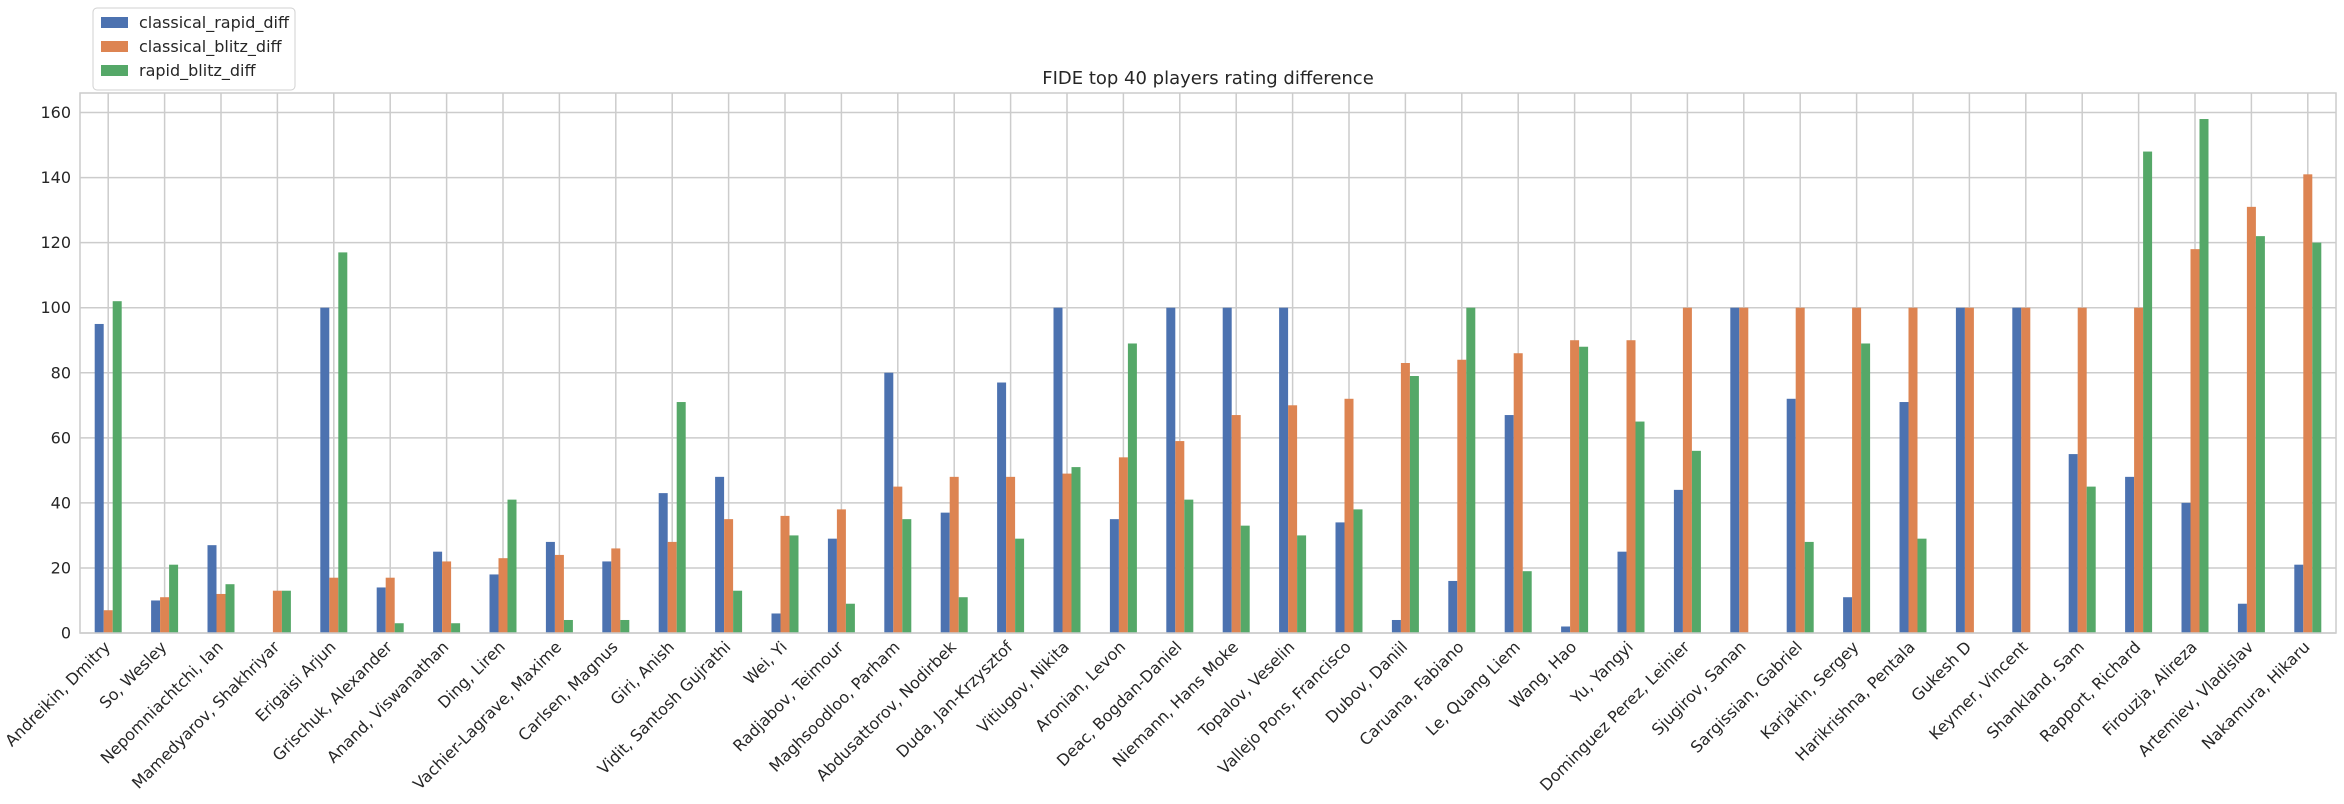 The image size is (2344, 804). I want to click on legend-label: classical_blitz_diff, so click(211, 47).